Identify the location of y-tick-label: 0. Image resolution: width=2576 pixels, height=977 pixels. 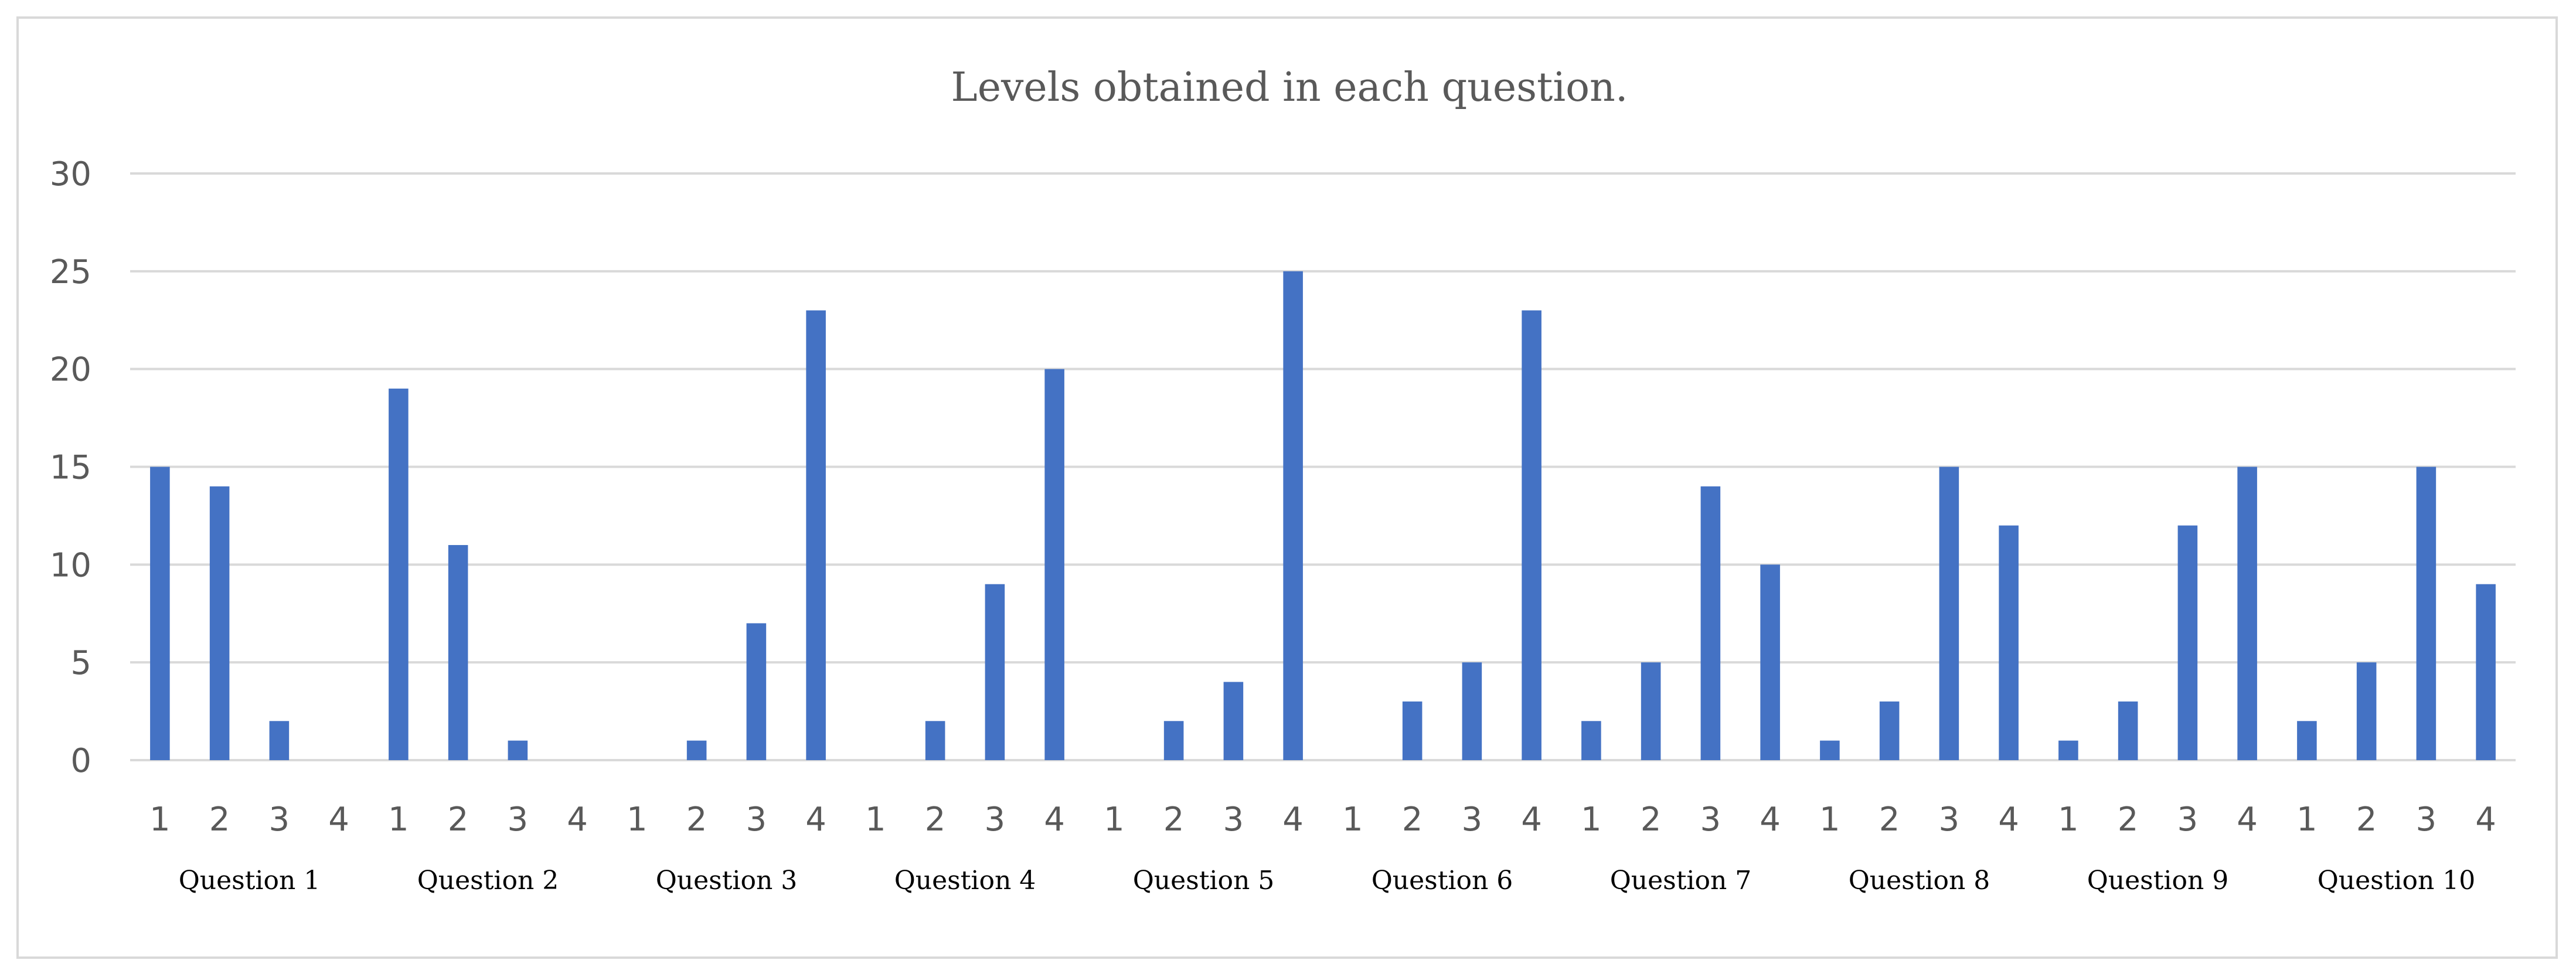
(80, 761).